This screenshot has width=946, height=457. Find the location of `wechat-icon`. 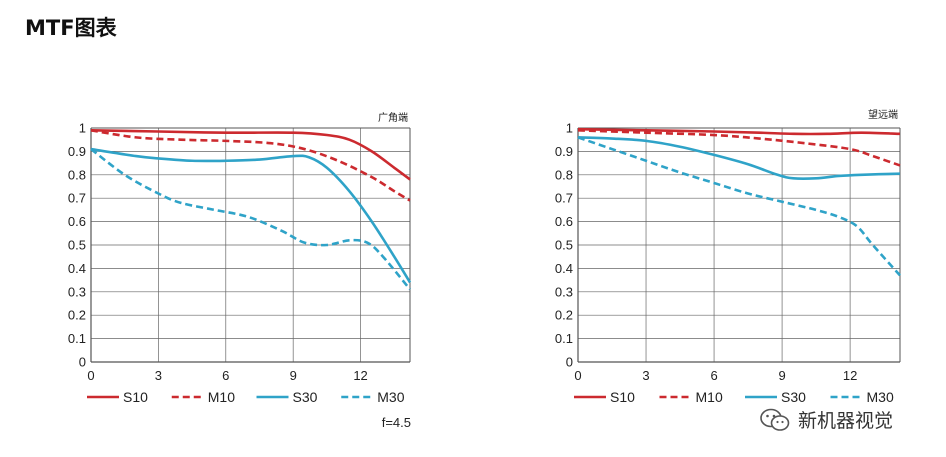

wechat-icon is located at coordinates (775, 419).